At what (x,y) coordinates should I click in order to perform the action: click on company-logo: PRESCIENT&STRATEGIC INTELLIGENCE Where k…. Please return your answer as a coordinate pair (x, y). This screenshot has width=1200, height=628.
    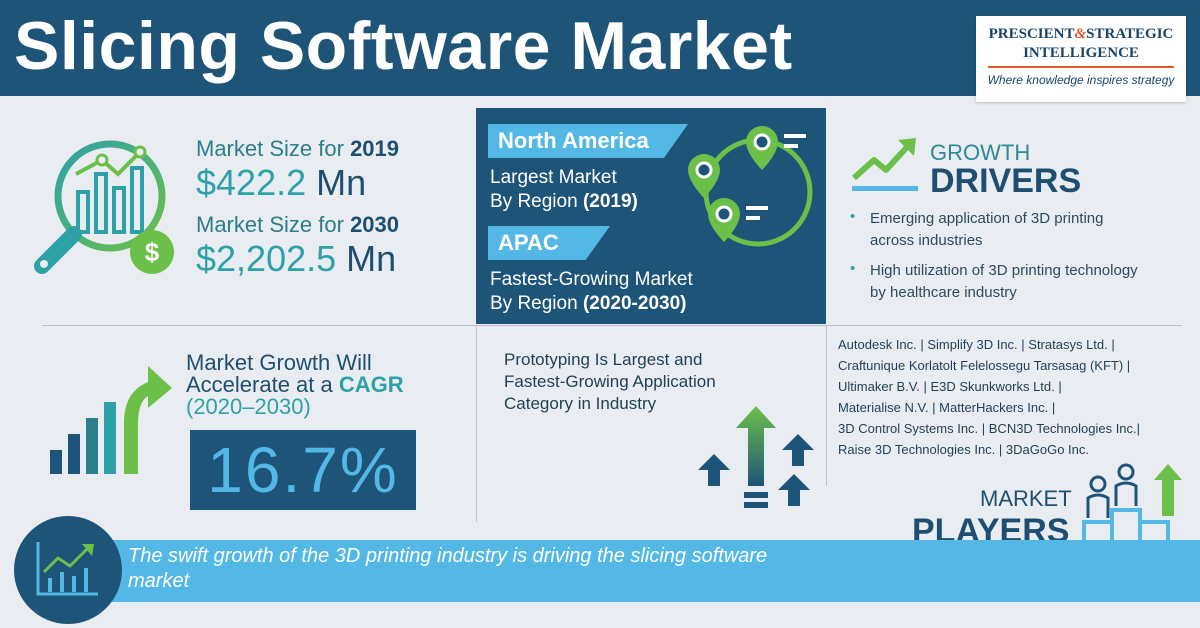
    Looking at the image, I should click on (1081, 59).